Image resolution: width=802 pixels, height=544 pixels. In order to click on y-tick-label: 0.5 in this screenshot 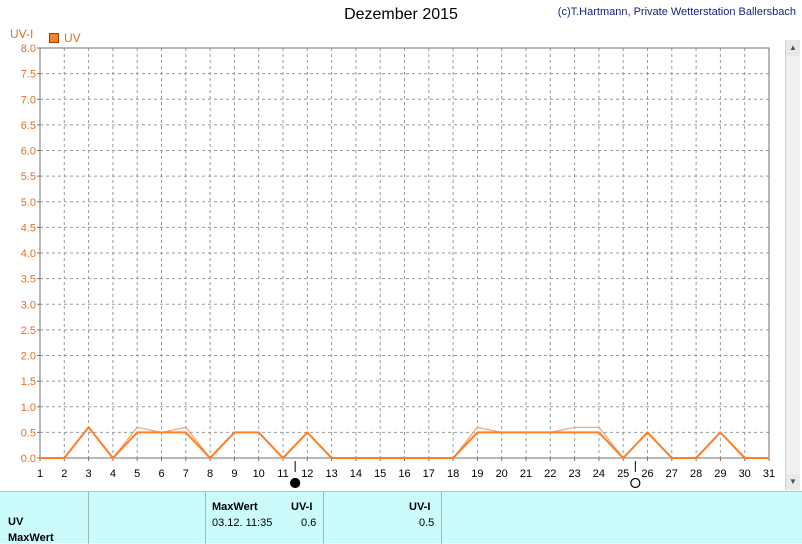, I will do `click(28, 433)`.